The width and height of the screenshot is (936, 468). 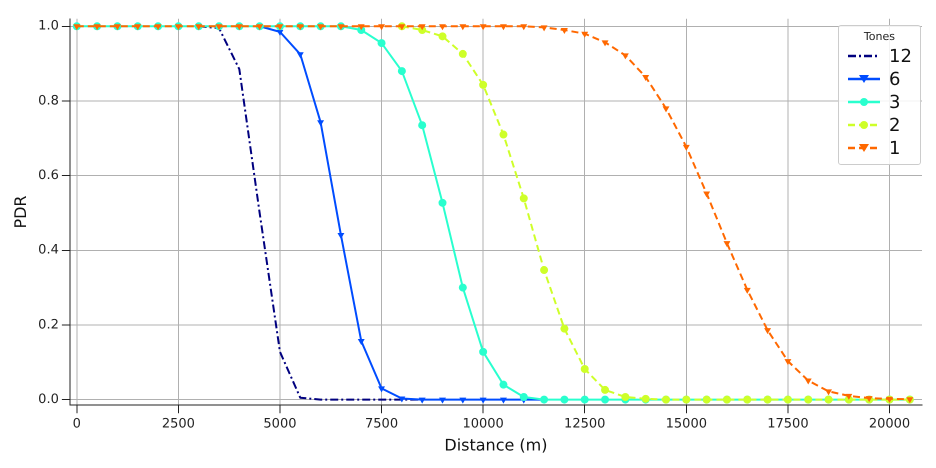 What do you see at coordinates (894, 79) in the screenshot?
I see `legend-label: 6` at bounding box center [894, 79].